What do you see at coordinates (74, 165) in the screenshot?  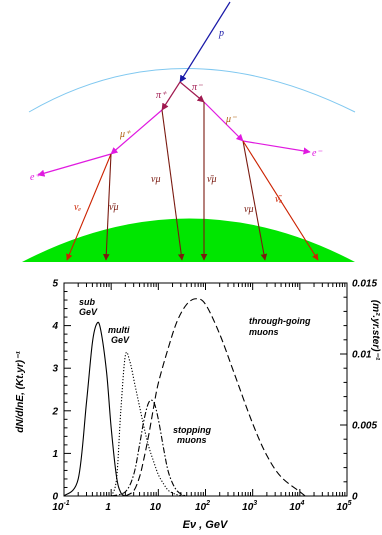 I see `electron-plus-track` at bounding box center [74, 165].